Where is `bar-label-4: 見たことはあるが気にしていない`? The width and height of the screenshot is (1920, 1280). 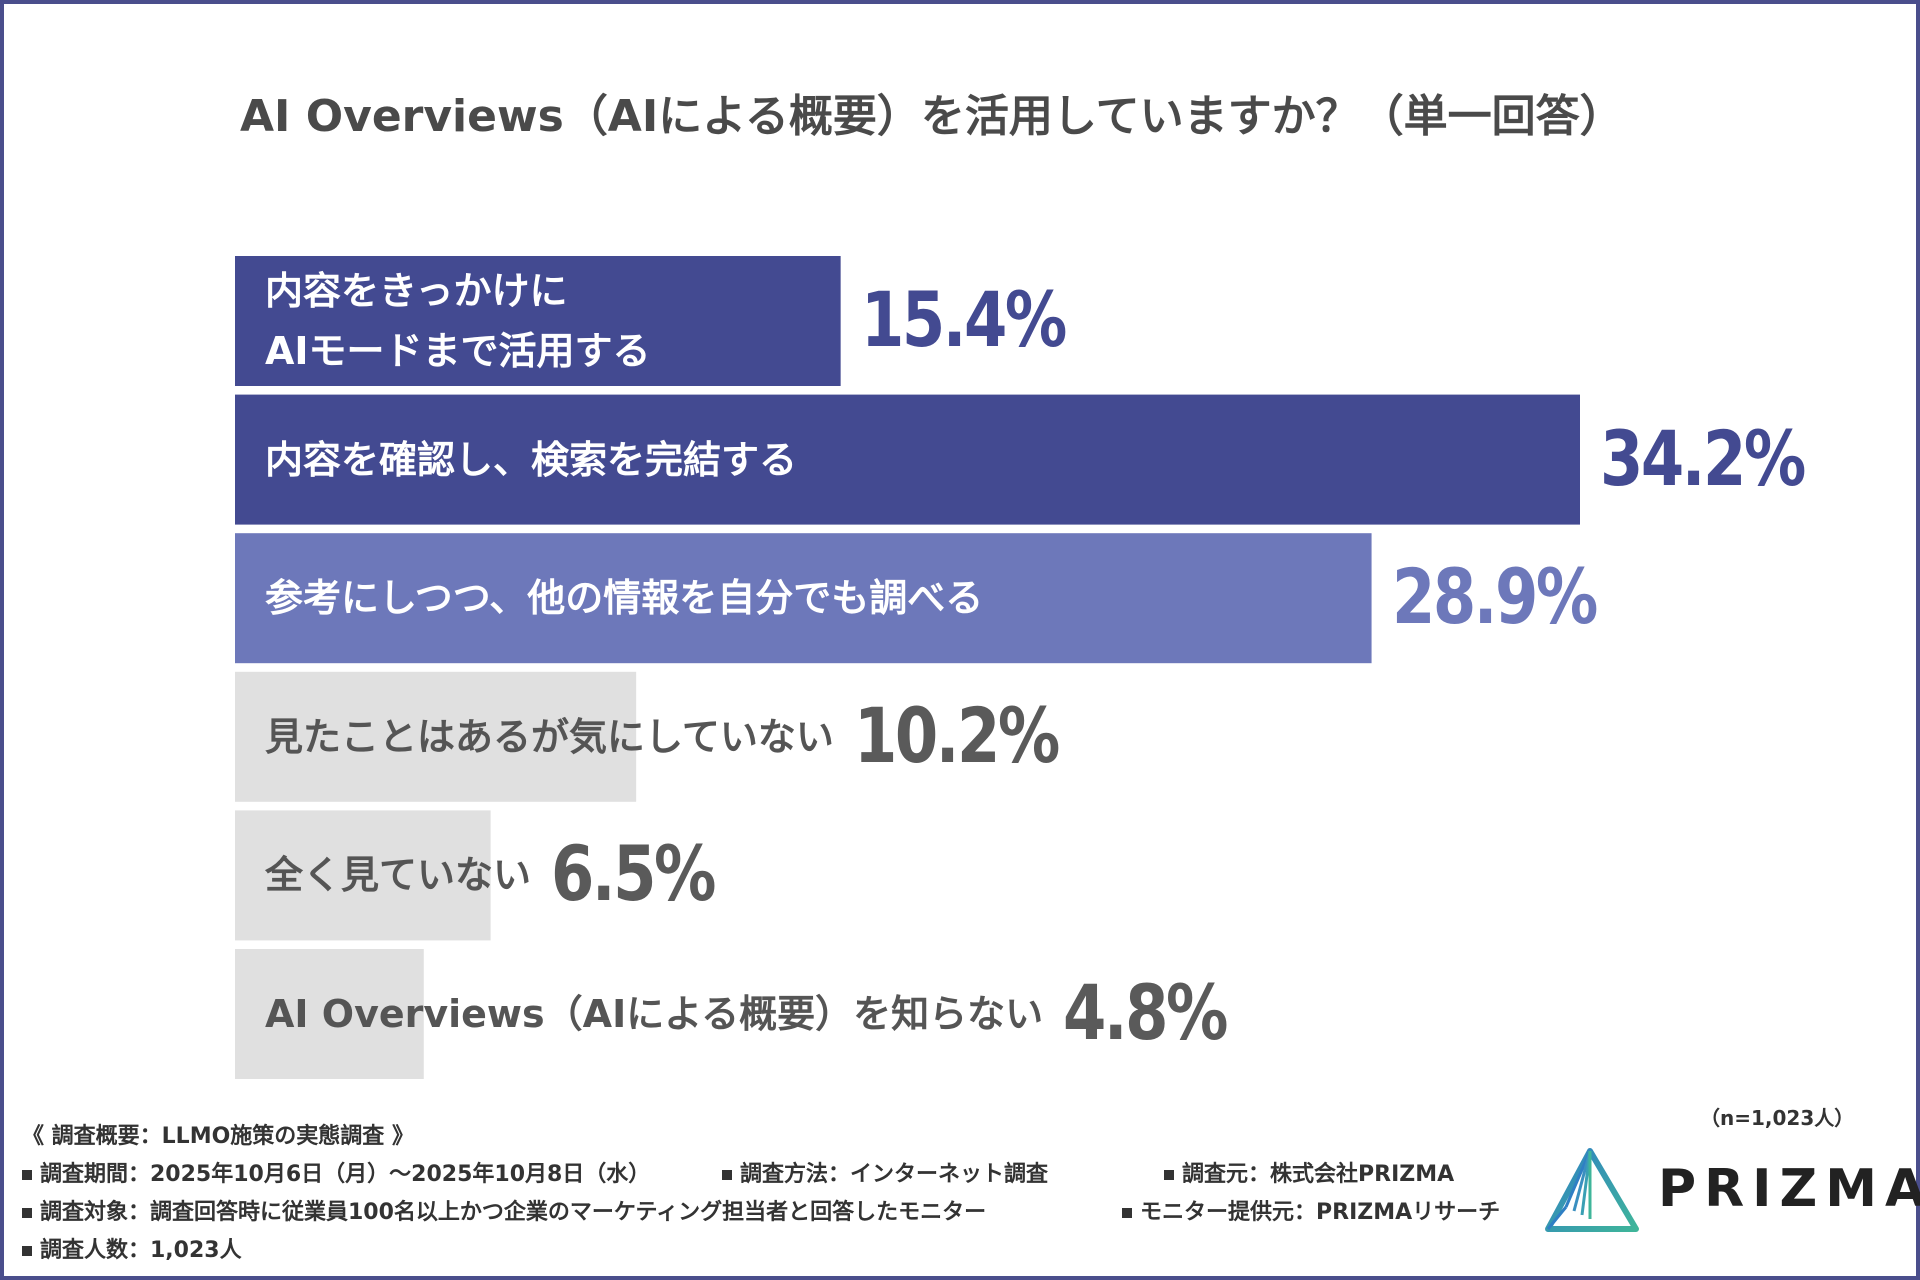 bar-label-4: 見たことはあるが気にしていない is located at coordinates (549, 736).